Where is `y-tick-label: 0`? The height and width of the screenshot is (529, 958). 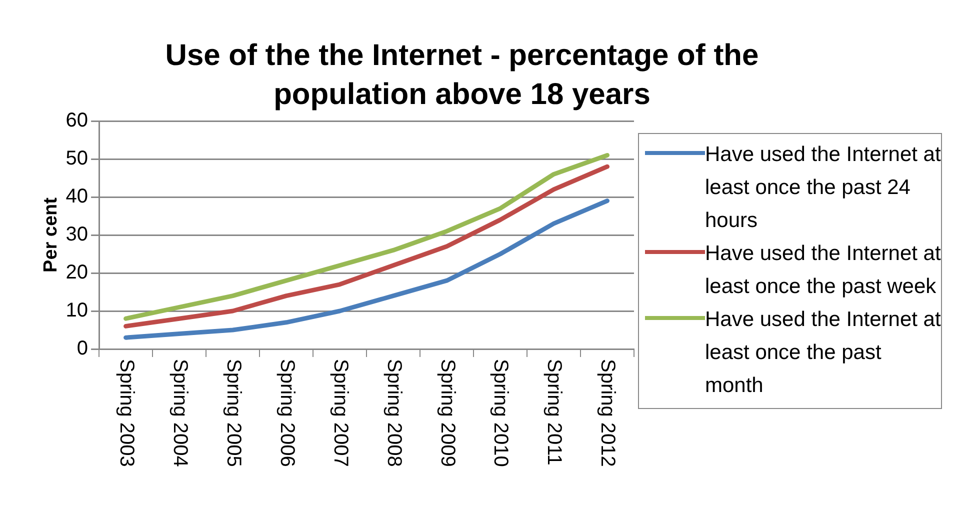
y-tick-label: 0 is located at coordinates (82, 349).